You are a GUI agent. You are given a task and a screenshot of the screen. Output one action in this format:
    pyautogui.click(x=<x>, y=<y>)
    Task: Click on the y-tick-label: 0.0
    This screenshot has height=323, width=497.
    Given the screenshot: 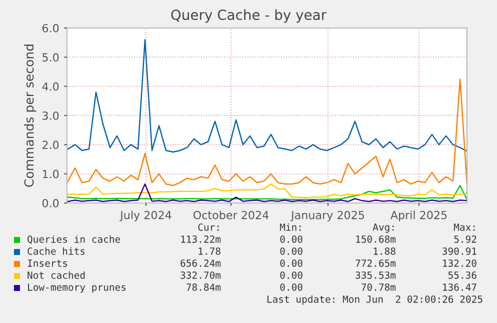 What is the action you would take?
    pyautogui.click(x=50, y=203)
    